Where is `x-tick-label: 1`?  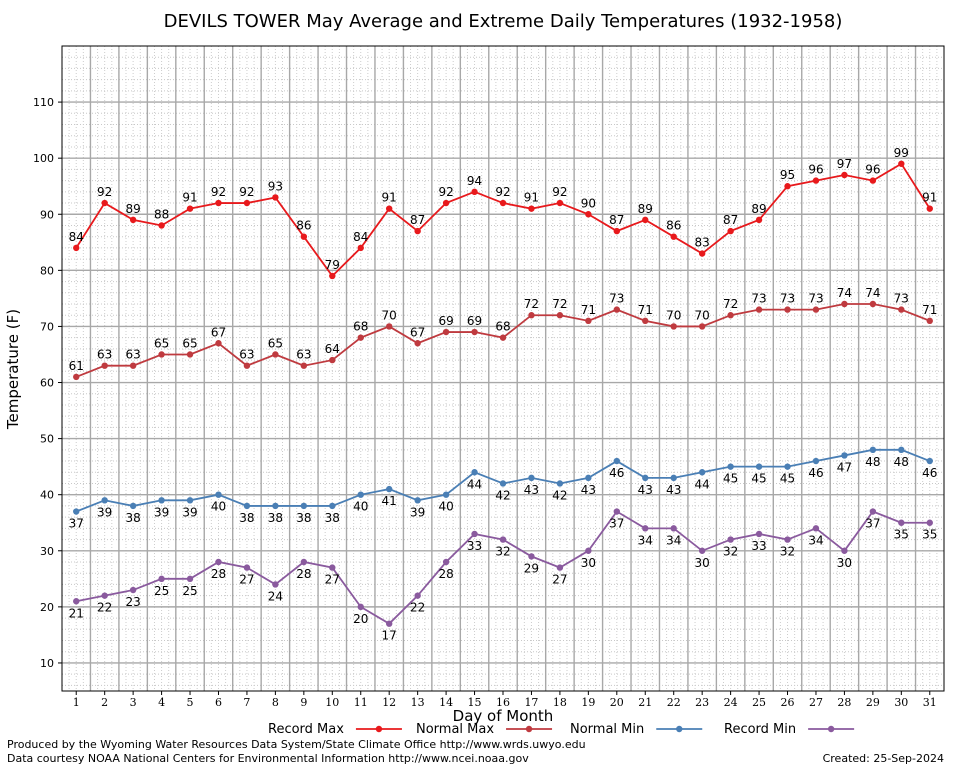
x-tick-label: 1 is located at coordinates (76, 702).